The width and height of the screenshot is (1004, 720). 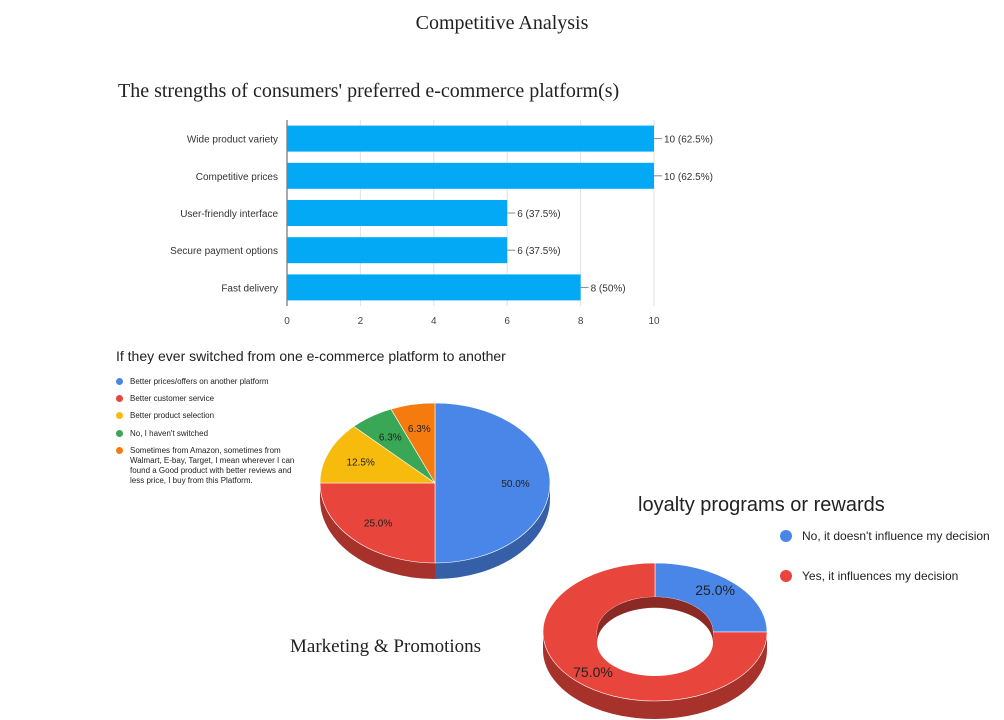 What do you see at coordinates (229, 214) in the screenshot?
I see `category-label: User-friendly interface` at bounding box center [229, 214].